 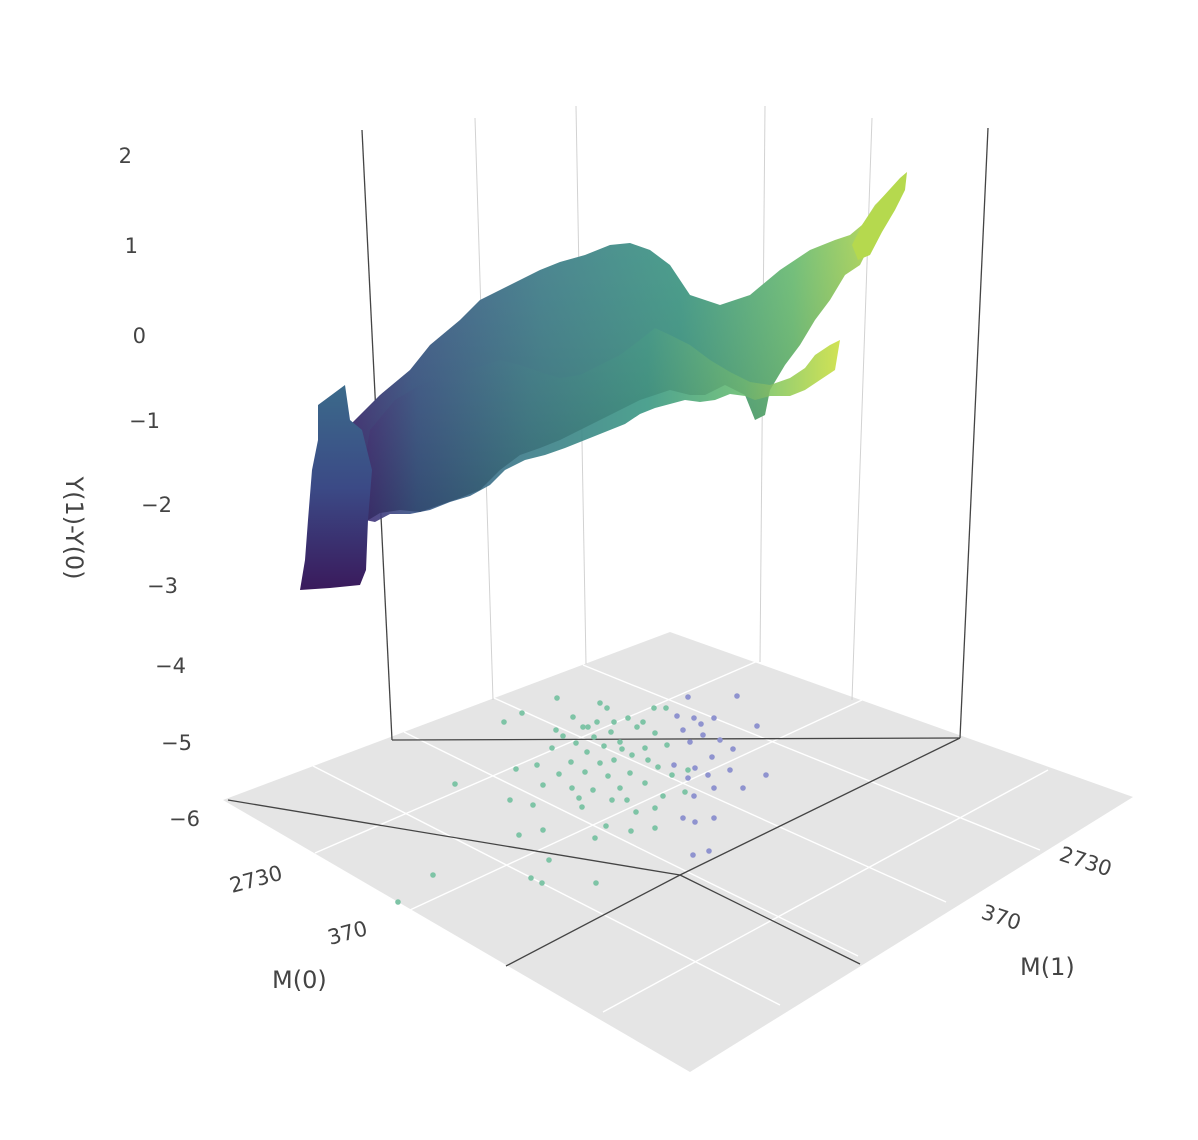 What do you see at coordinates (156, 505) in the screenshot?
I see `z-tick-label: −2` at bounding box center [156, 505].